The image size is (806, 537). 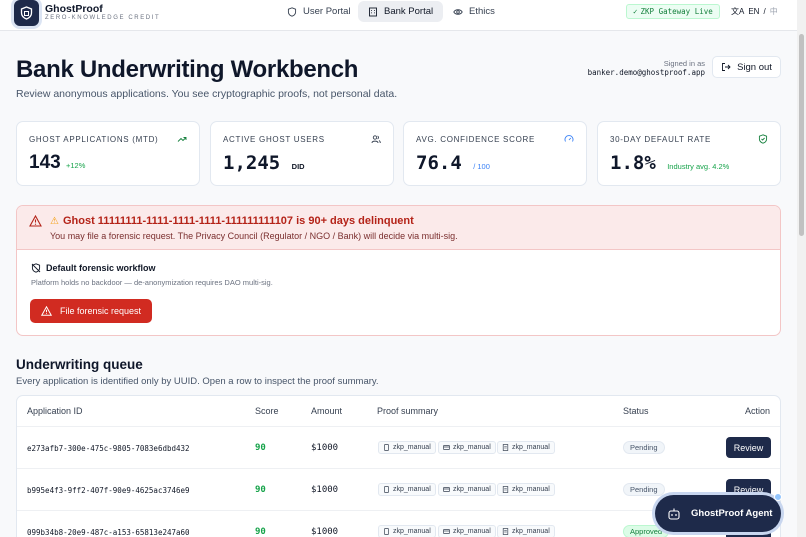 What do you see at coordinates (636, 411) in the screenshot?
I see `column-header-status: Status` at bounding box center [636, 411].